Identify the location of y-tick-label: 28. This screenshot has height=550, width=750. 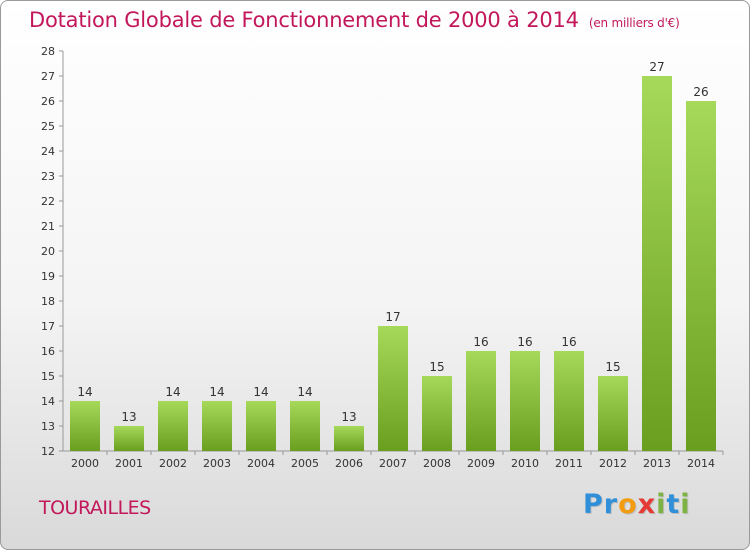
(48, 51).